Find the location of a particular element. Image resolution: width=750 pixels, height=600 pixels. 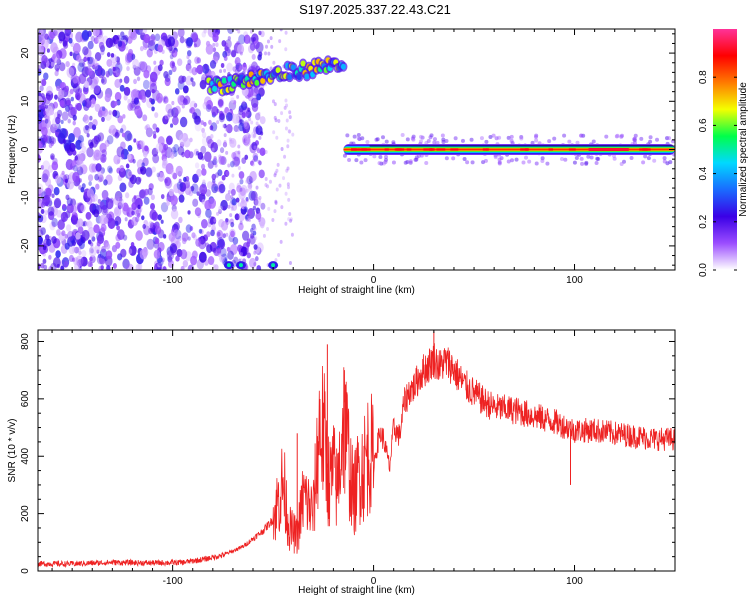

snr-ytick-label: 600 is located at coordinates (25, 398).